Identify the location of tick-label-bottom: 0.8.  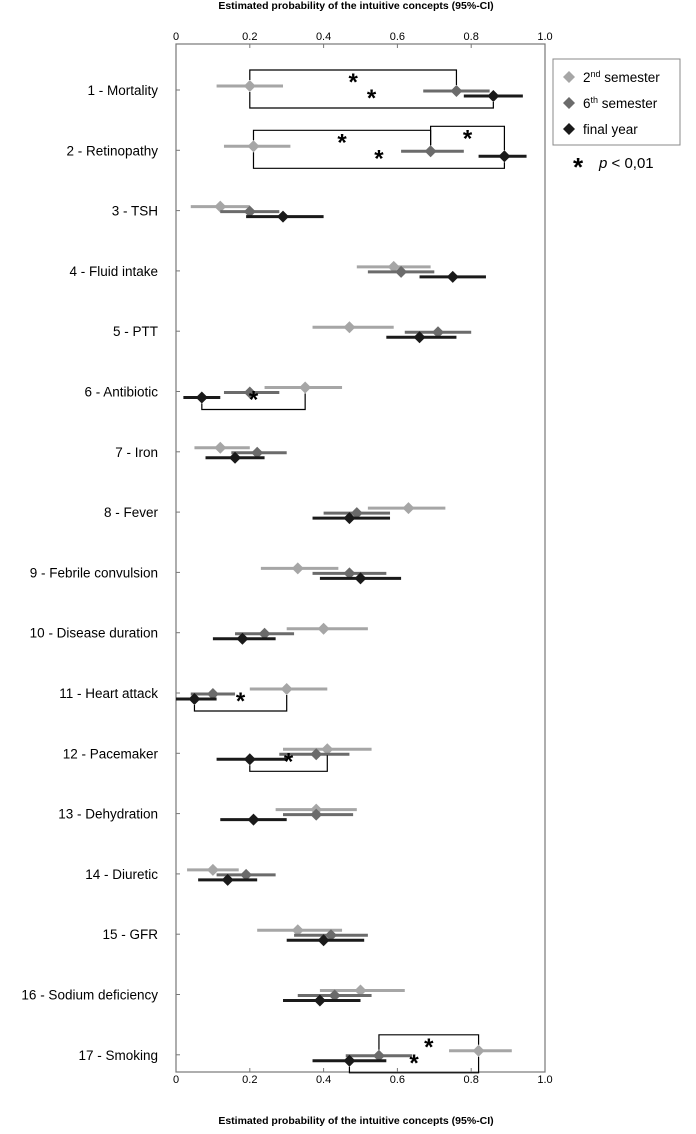
(471, 1080).